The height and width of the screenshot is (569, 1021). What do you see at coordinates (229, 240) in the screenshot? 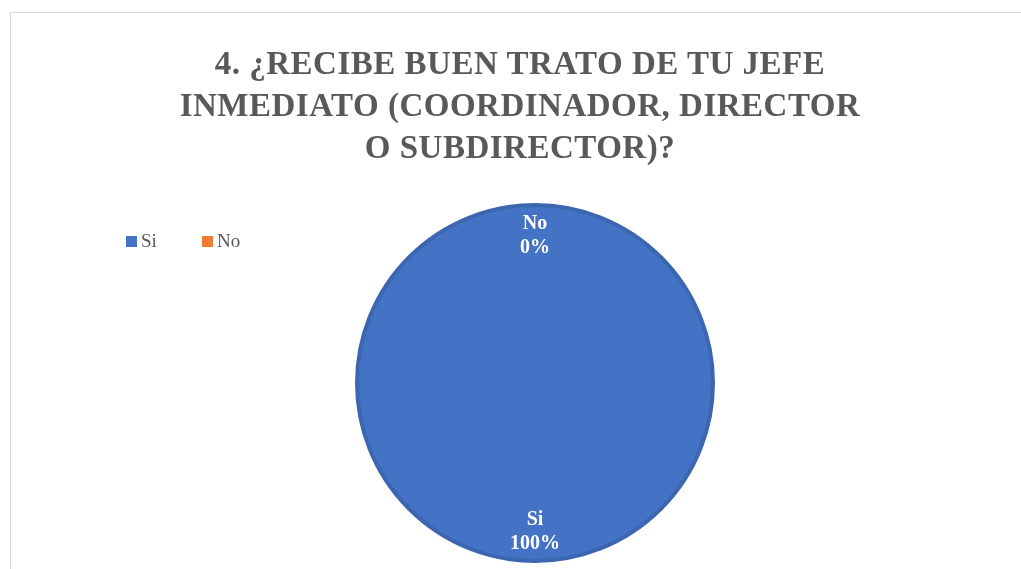
I see `legend-label: No` at bounding box center [229, 240].